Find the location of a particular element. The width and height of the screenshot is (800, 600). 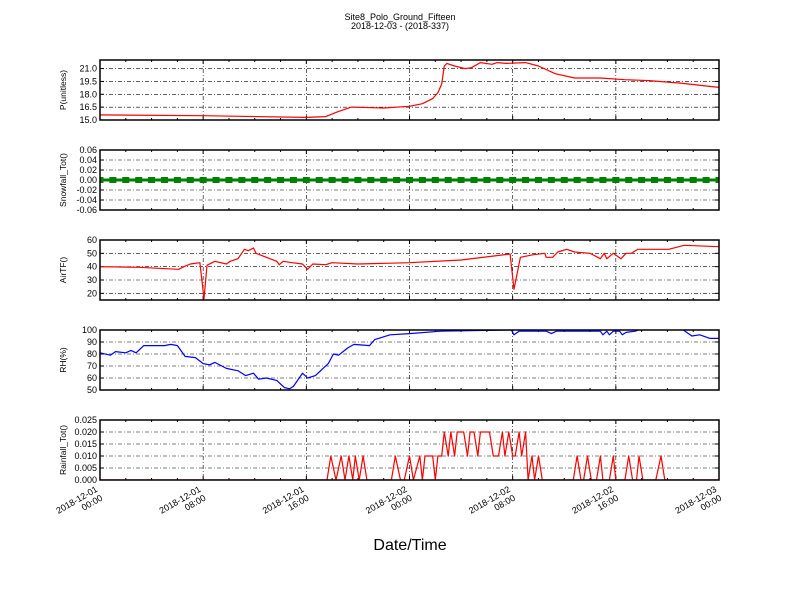

y-tick-label: 80 is located at coordinates (92, 354).